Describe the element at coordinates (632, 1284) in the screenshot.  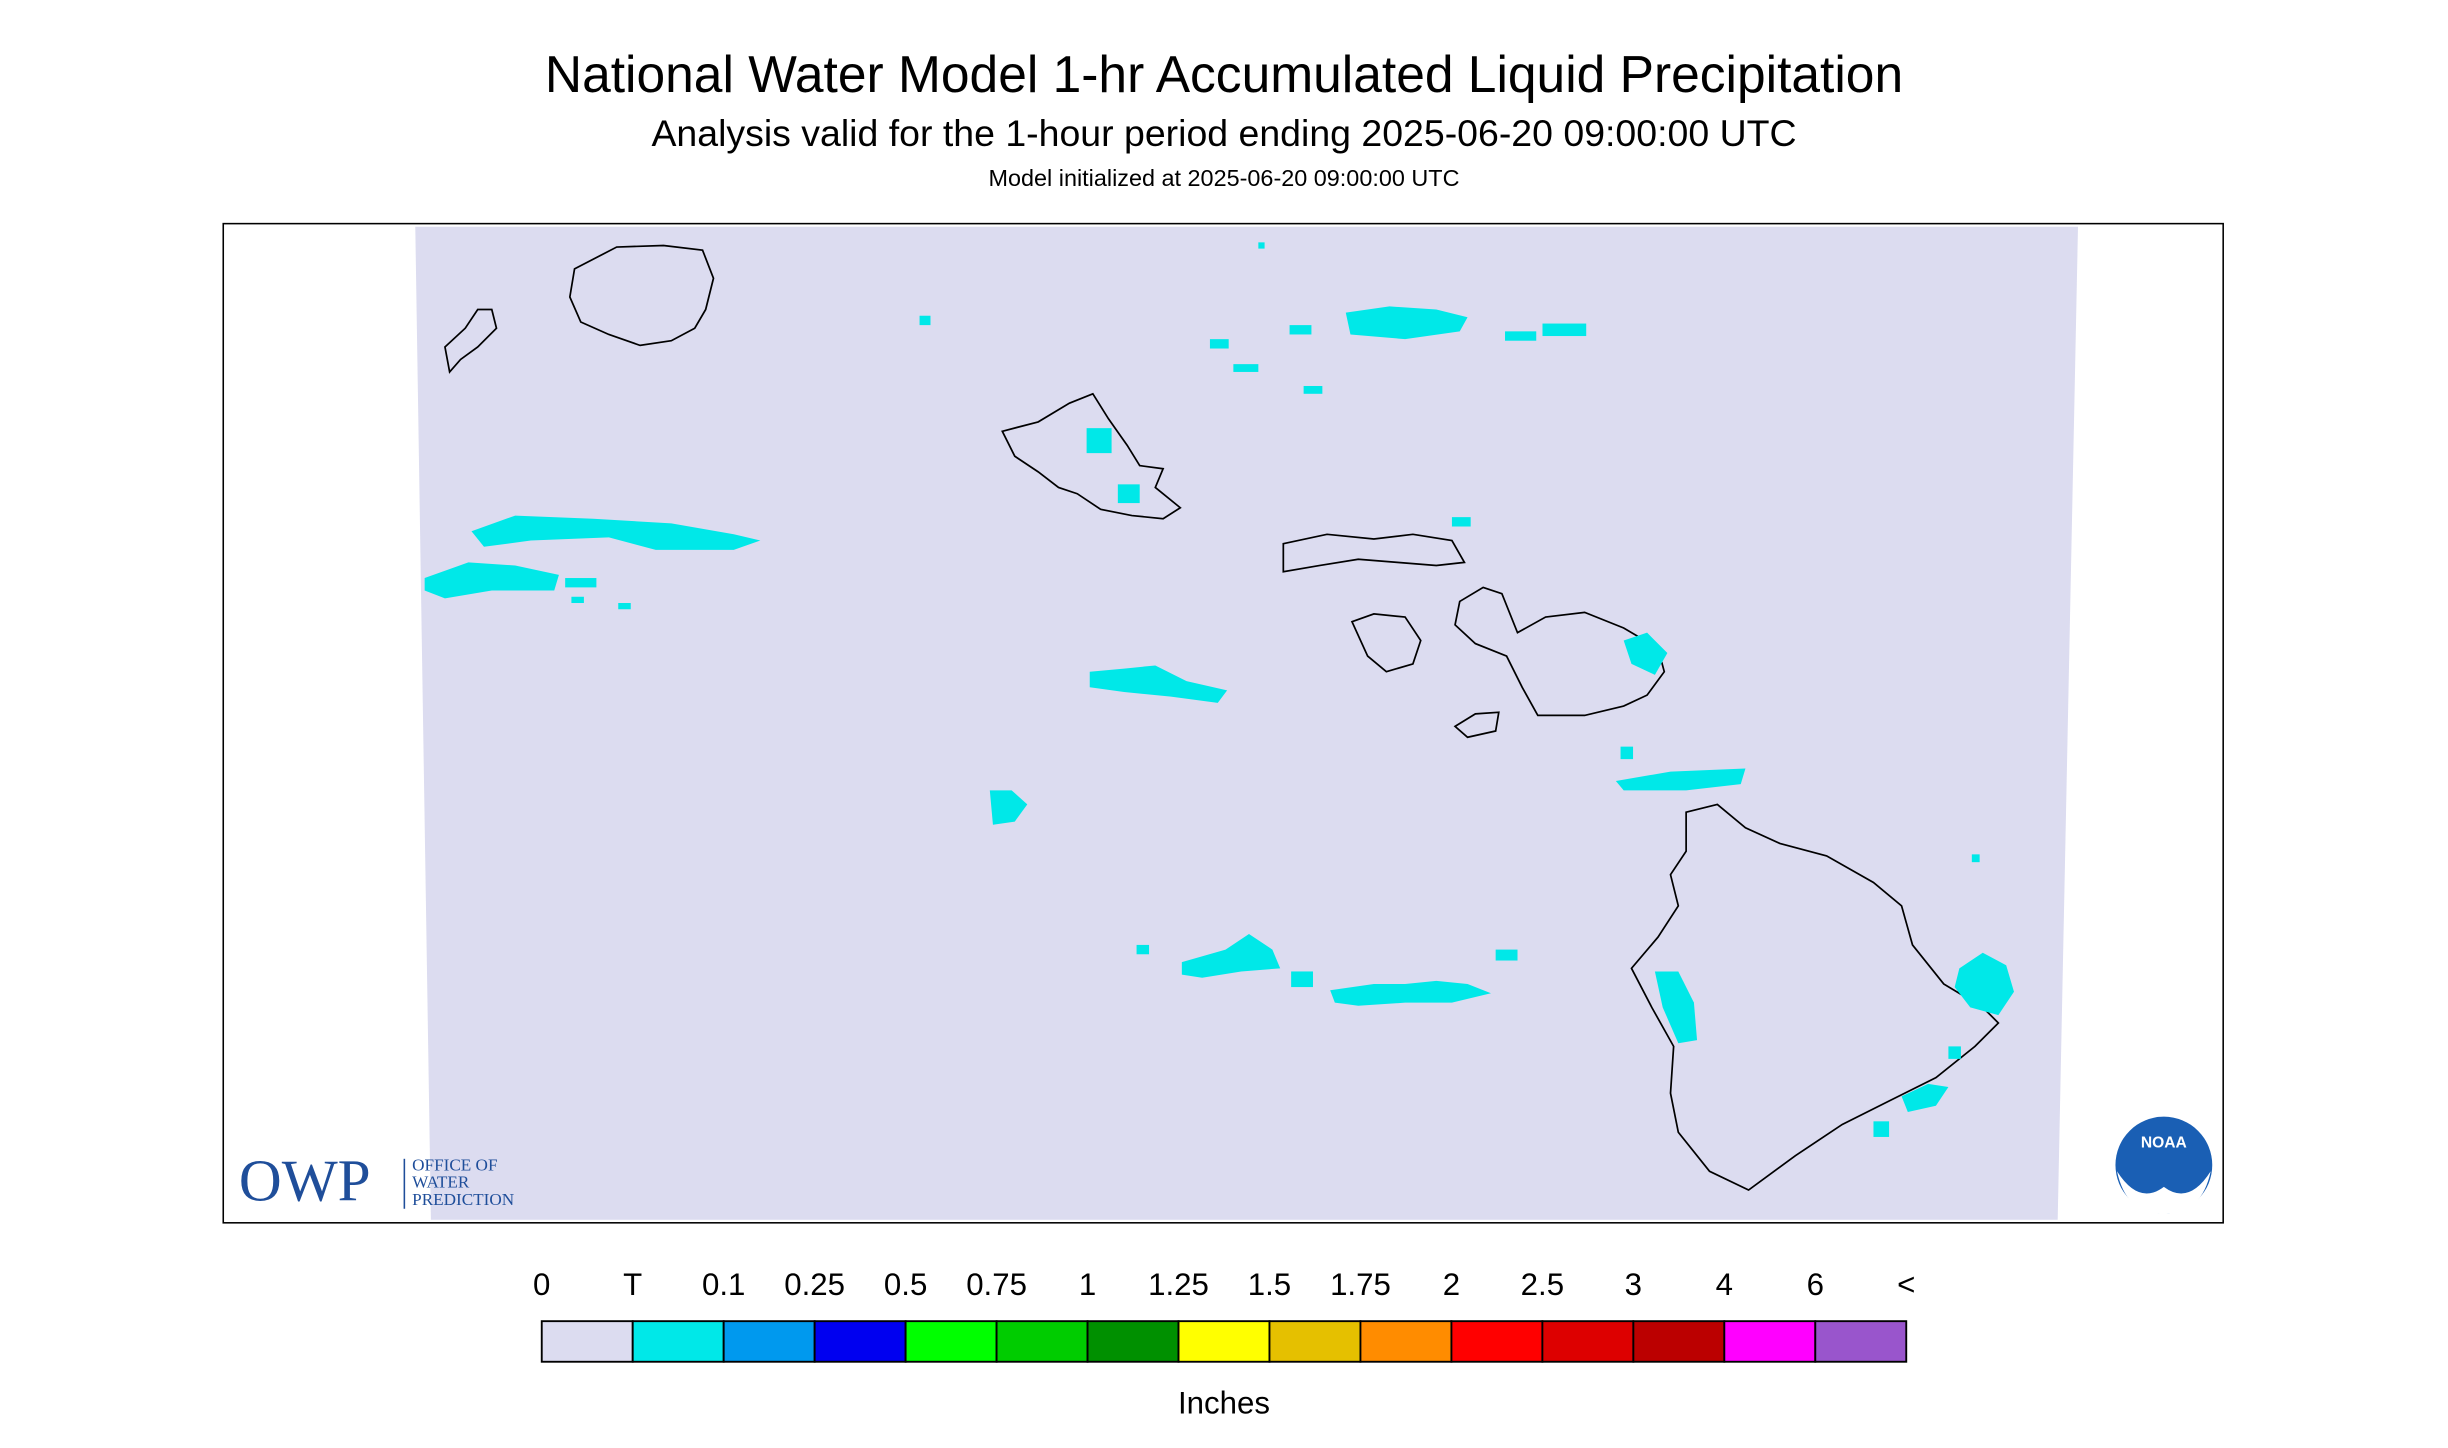
I see `legend-label: T` at that location.